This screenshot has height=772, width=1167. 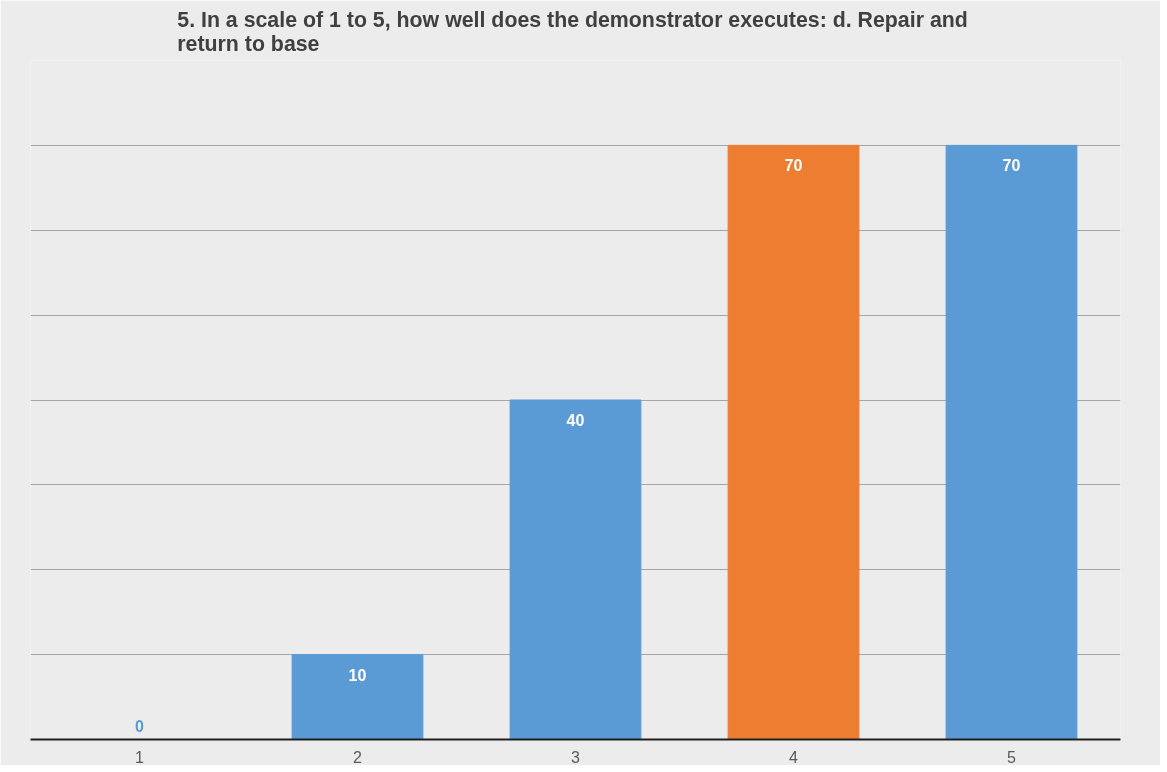 I want to click on data-label: 10, so click(x=357, y=675).